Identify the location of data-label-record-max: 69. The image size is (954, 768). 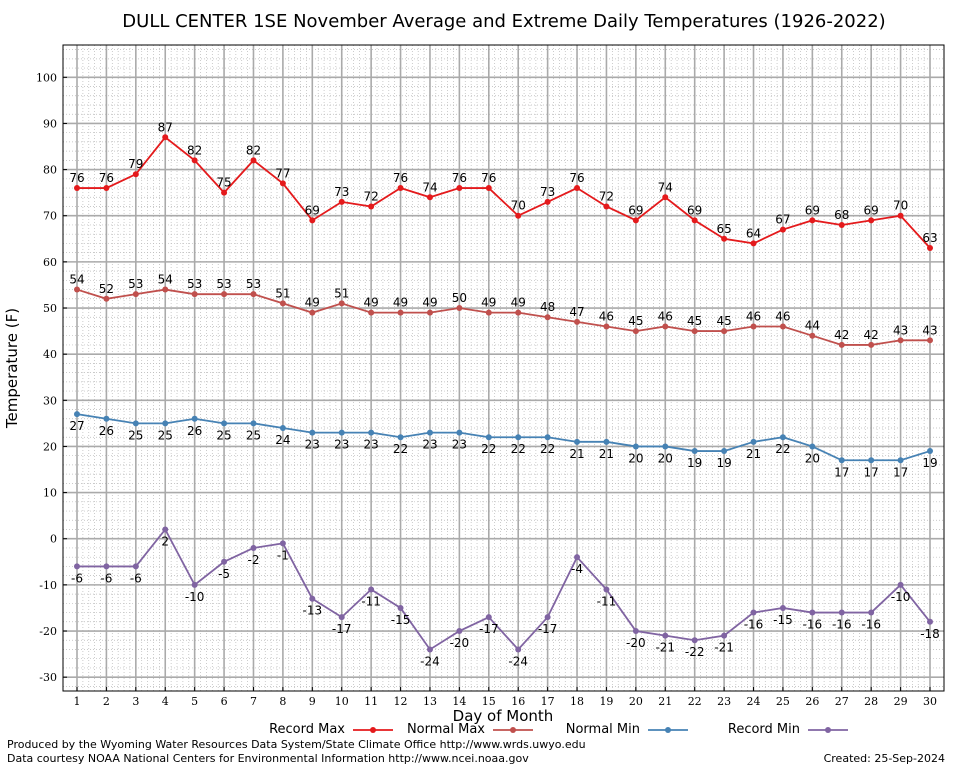
(812, 210).